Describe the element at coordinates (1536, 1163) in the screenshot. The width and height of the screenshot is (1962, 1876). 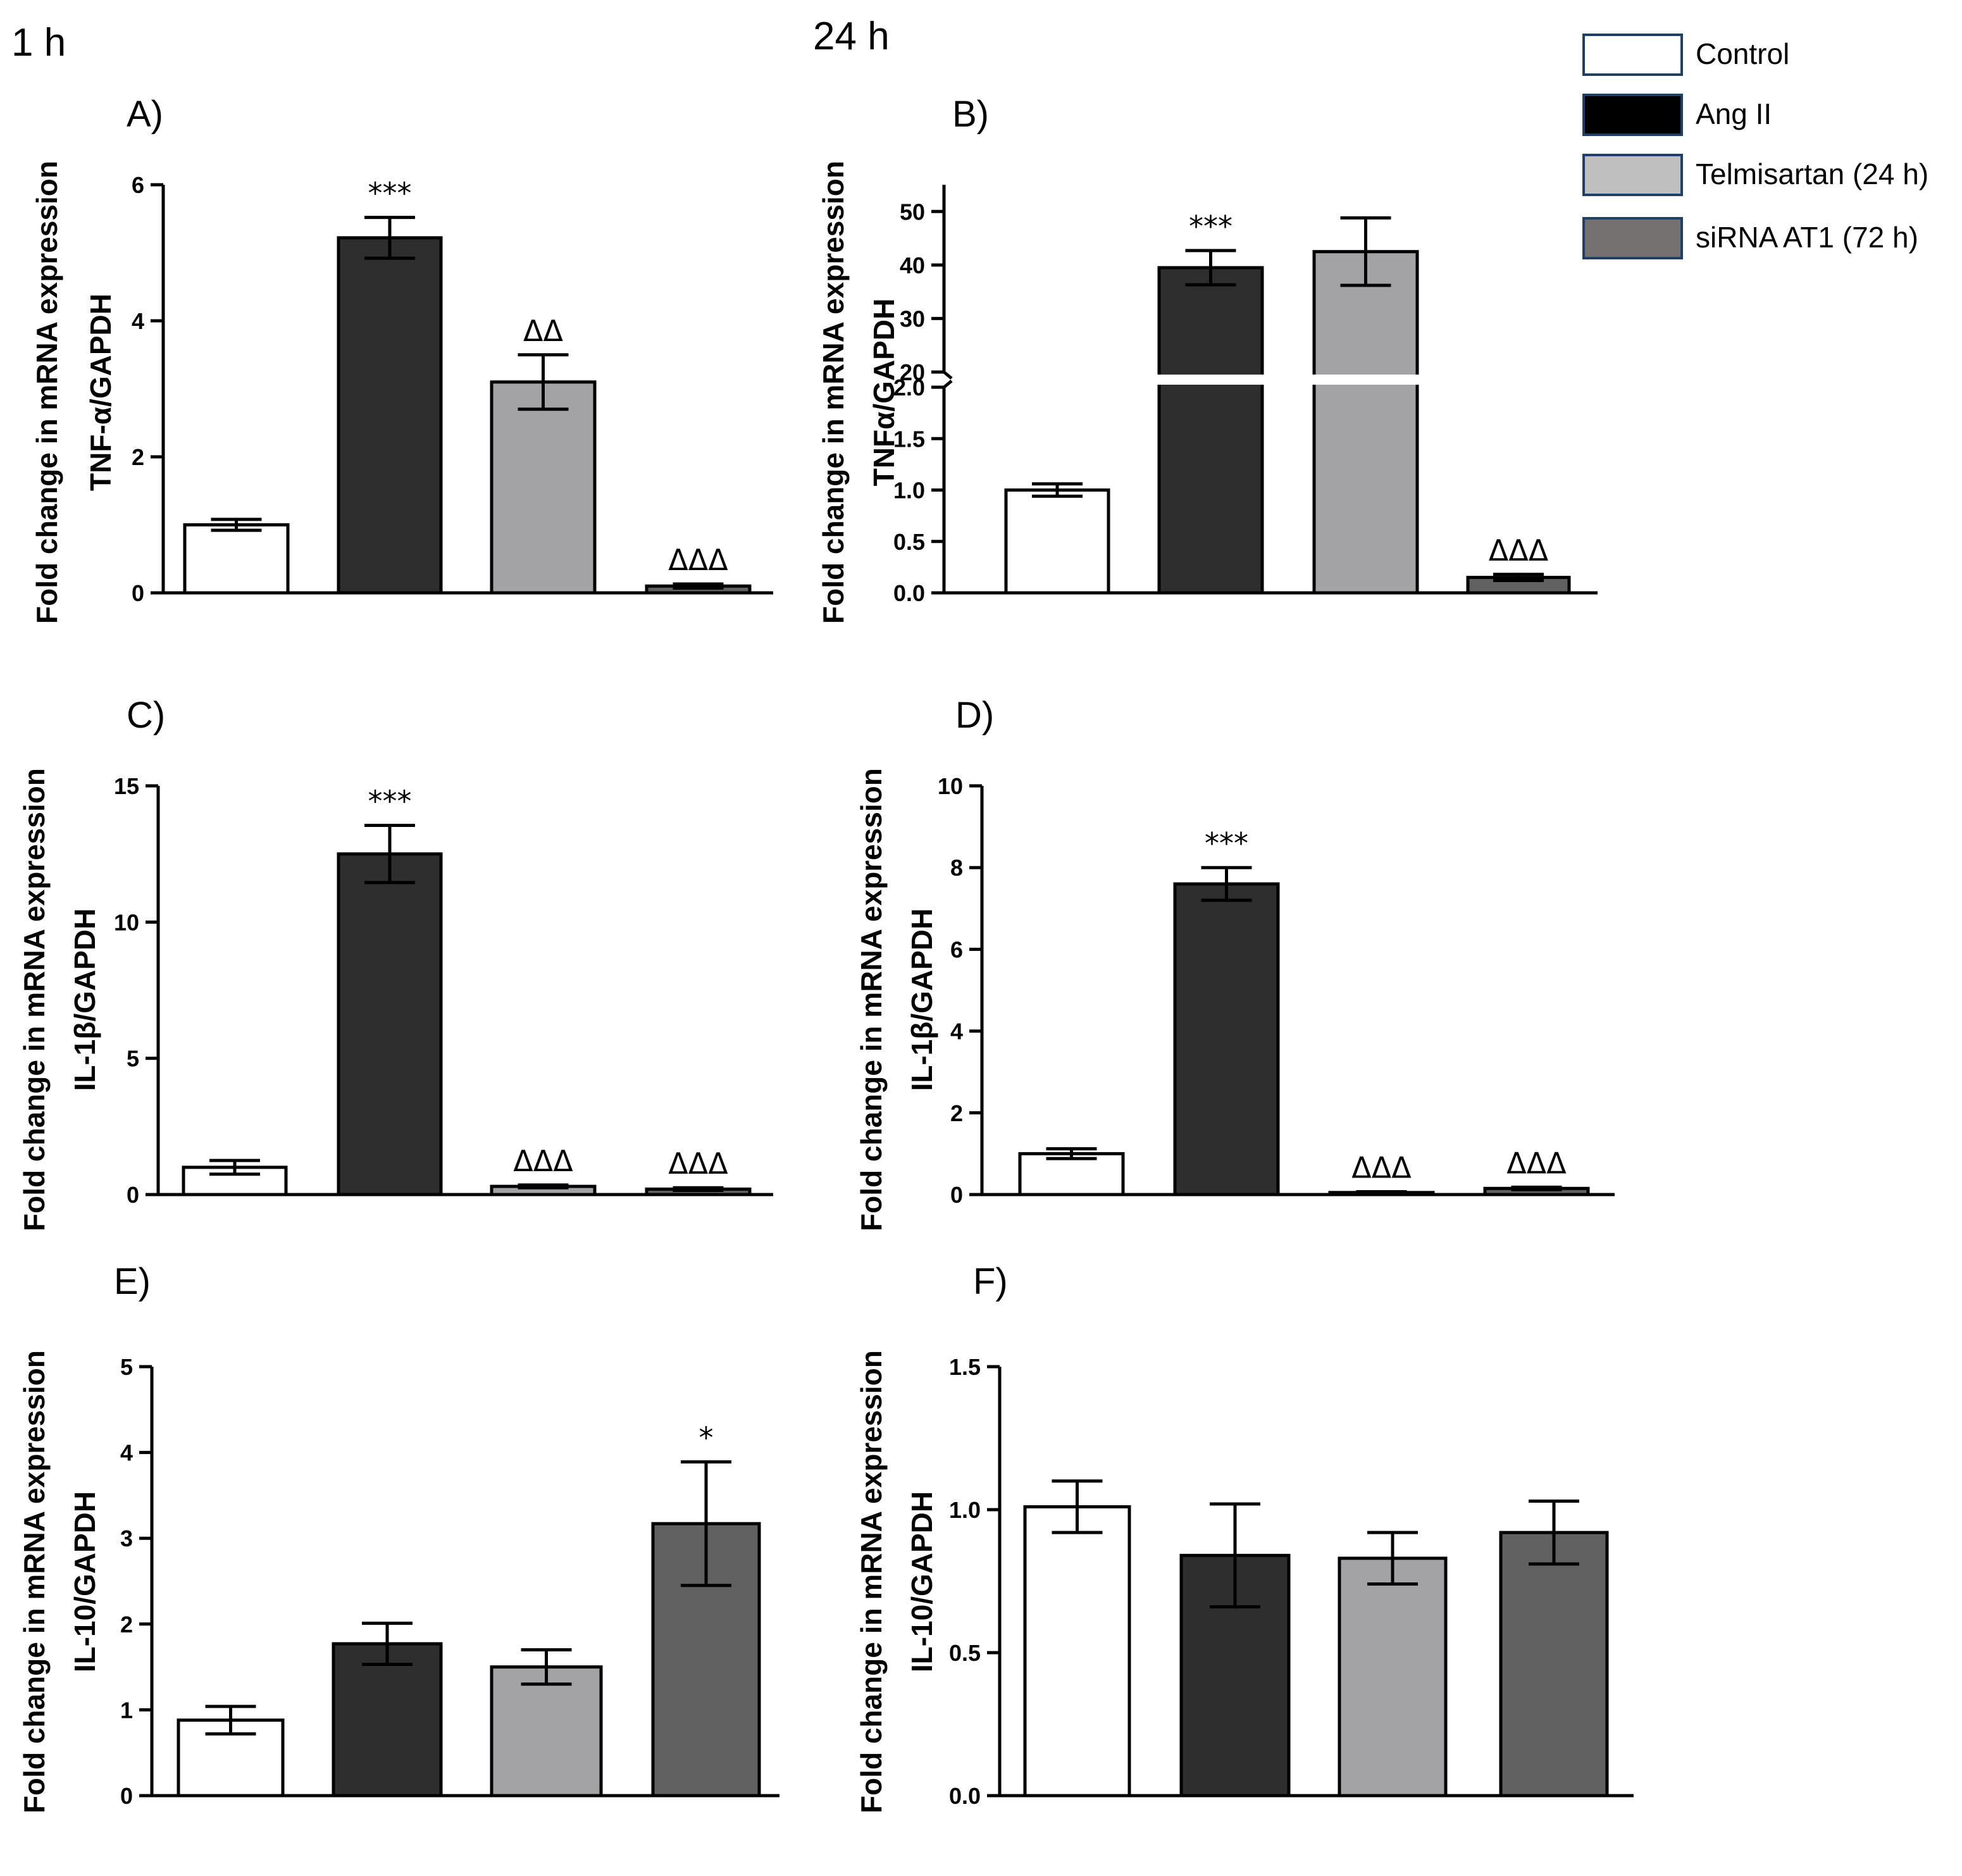
I see `significance-D-3: ΔΔΔ` at that location.